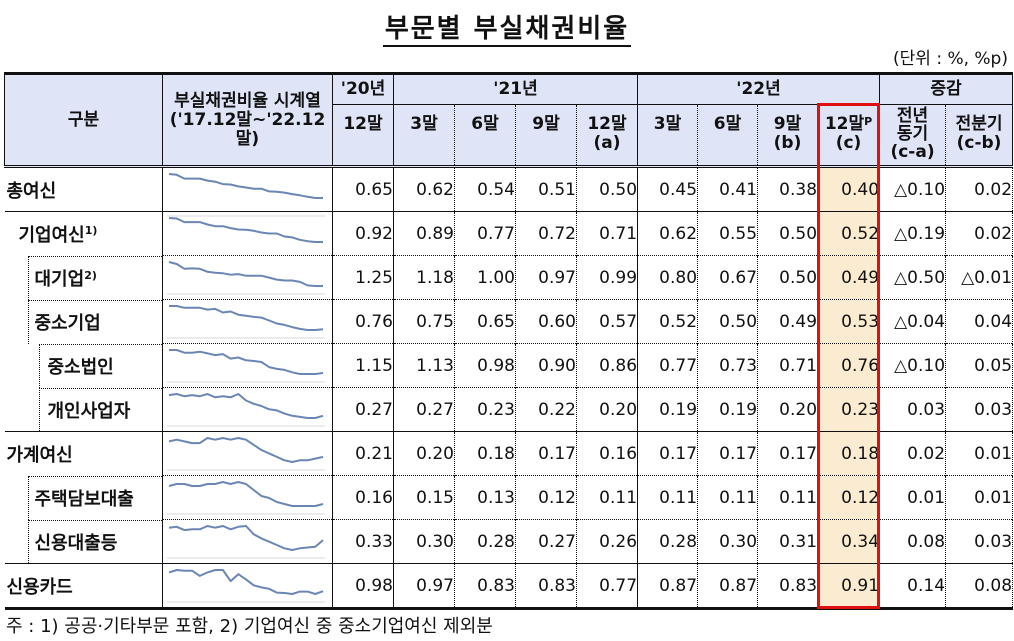  I want to click on cell-22-12: 0.76, so click(849, 365).